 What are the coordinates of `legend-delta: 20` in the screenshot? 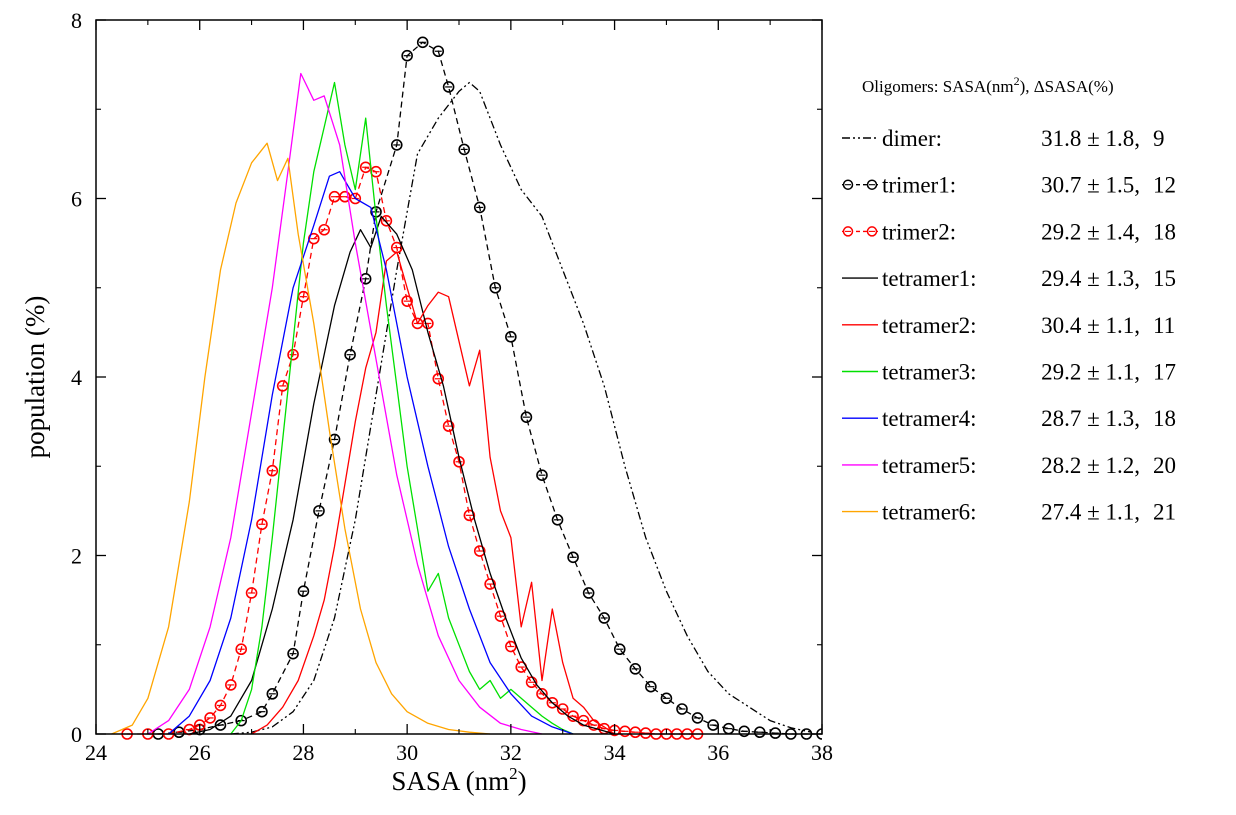 It's located at (1164, 465).